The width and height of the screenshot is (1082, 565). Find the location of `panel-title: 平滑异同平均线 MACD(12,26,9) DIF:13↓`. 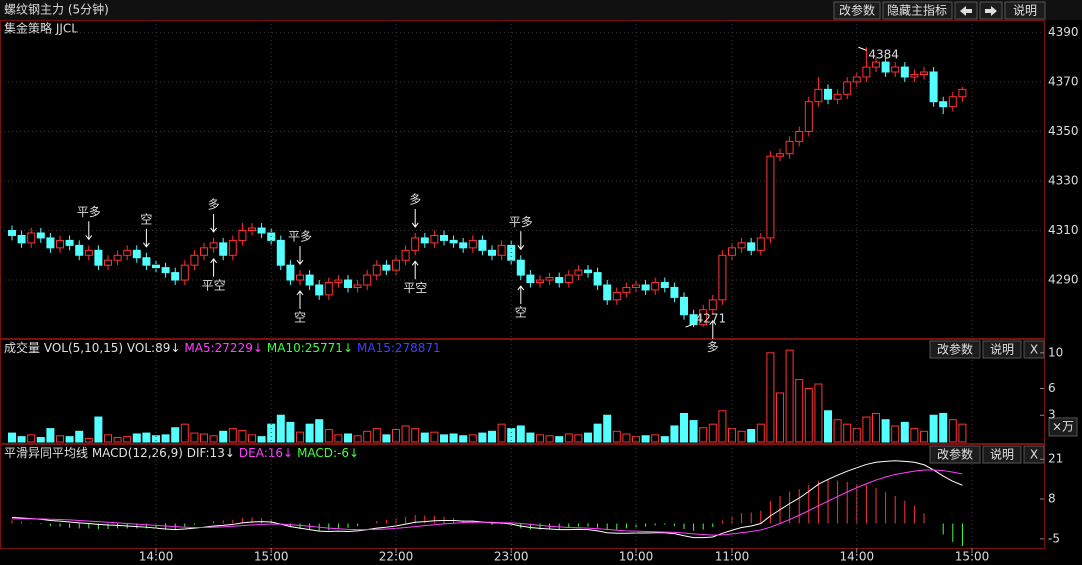

panel-title: 平滑异同平均线 MACD(12,26,9) DIF:13↓ is located at coordinates (119, 453).